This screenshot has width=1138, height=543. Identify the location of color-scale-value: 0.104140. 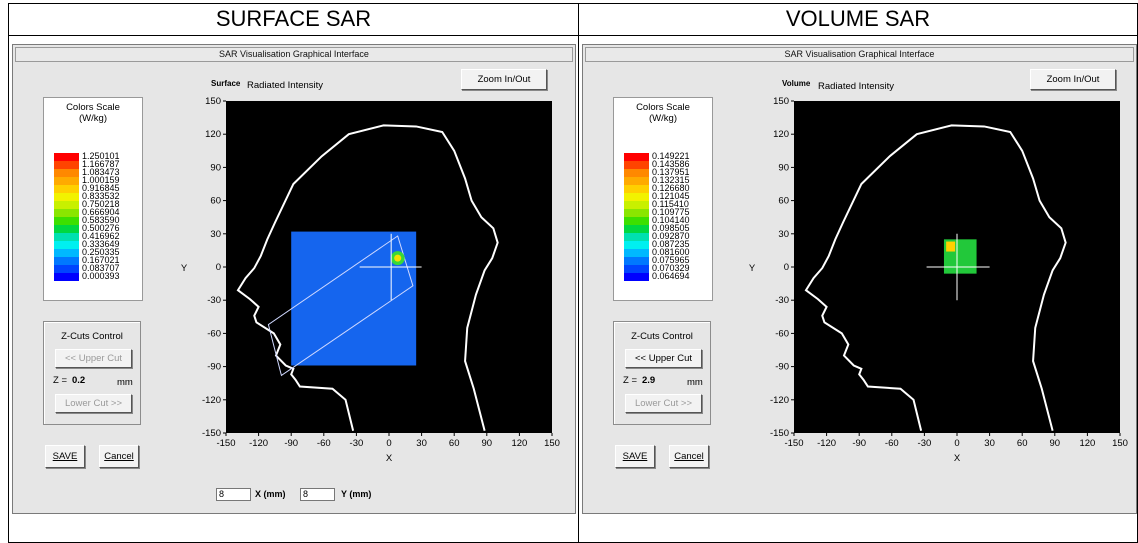
(671, 220).